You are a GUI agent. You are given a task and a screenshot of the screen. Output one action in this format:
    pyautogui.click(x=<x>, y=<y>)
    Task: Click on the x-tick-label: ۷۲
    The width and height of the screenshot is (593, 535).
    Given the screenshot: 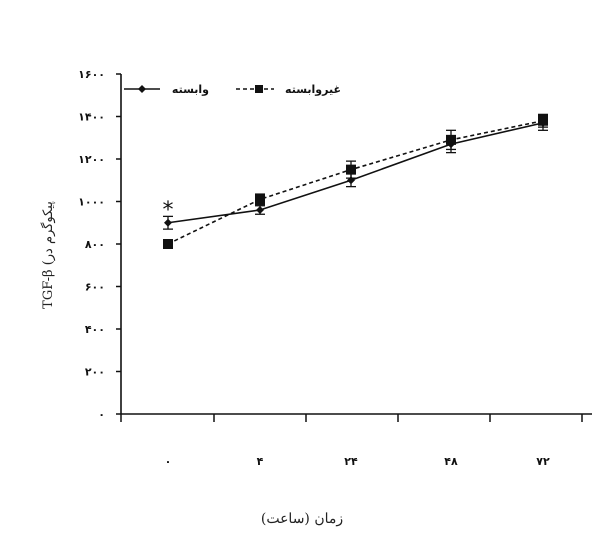 What is the action you would take?
    pyautogui.click(x=543, y=461)
    